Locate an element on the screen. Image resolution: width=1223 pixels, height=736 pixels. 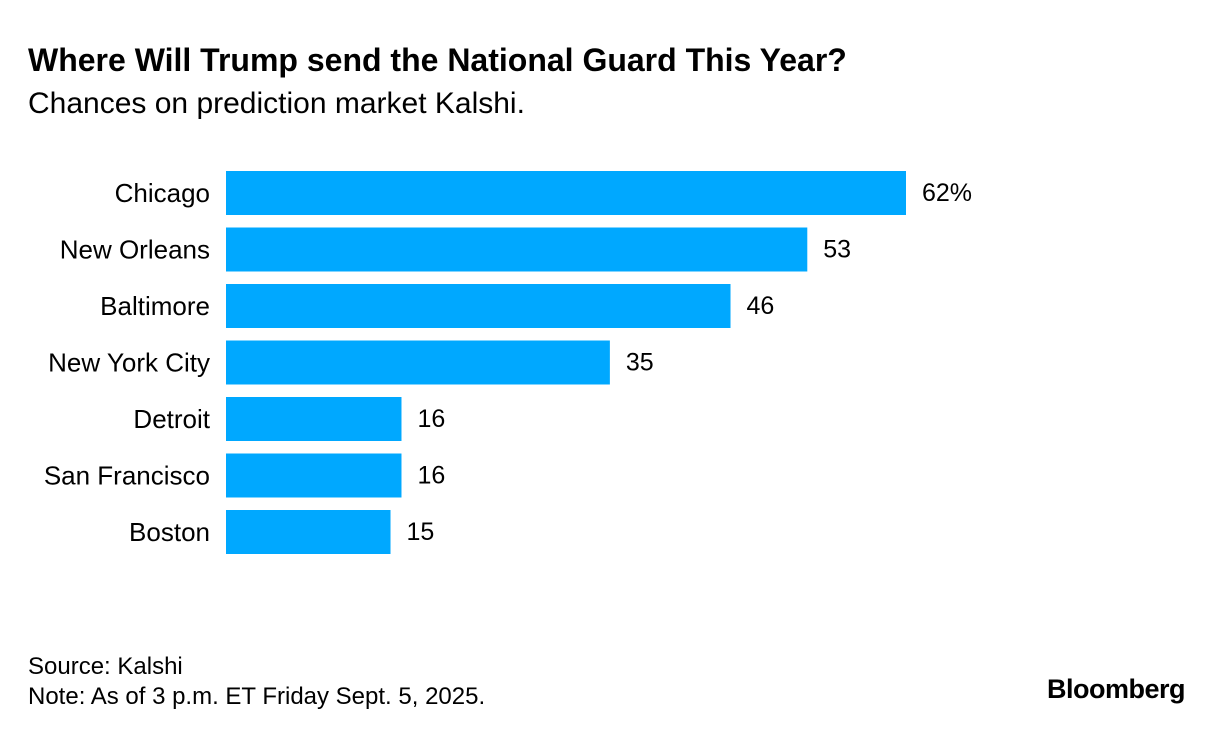
category-label-baltimore: Baltimore is located at coordinates (155, 306).